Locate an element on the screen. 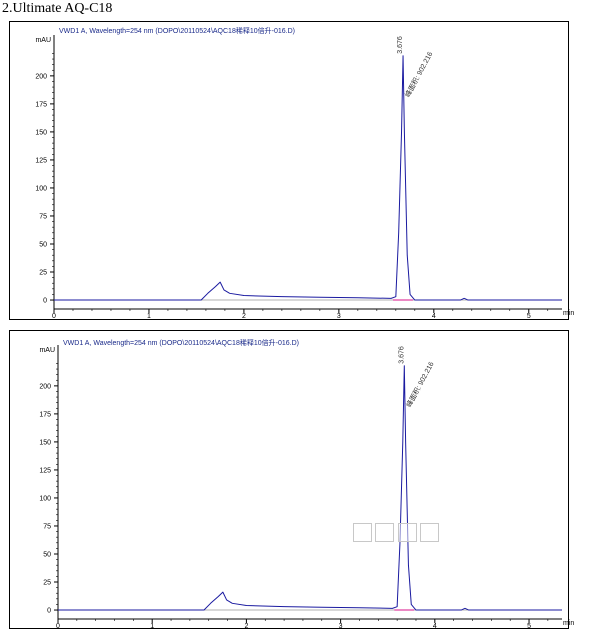 Image resolution: width=589 pixels, height=633 pixels. chart-2-y-tick-label: 200 is located at coordinates (45, 386).